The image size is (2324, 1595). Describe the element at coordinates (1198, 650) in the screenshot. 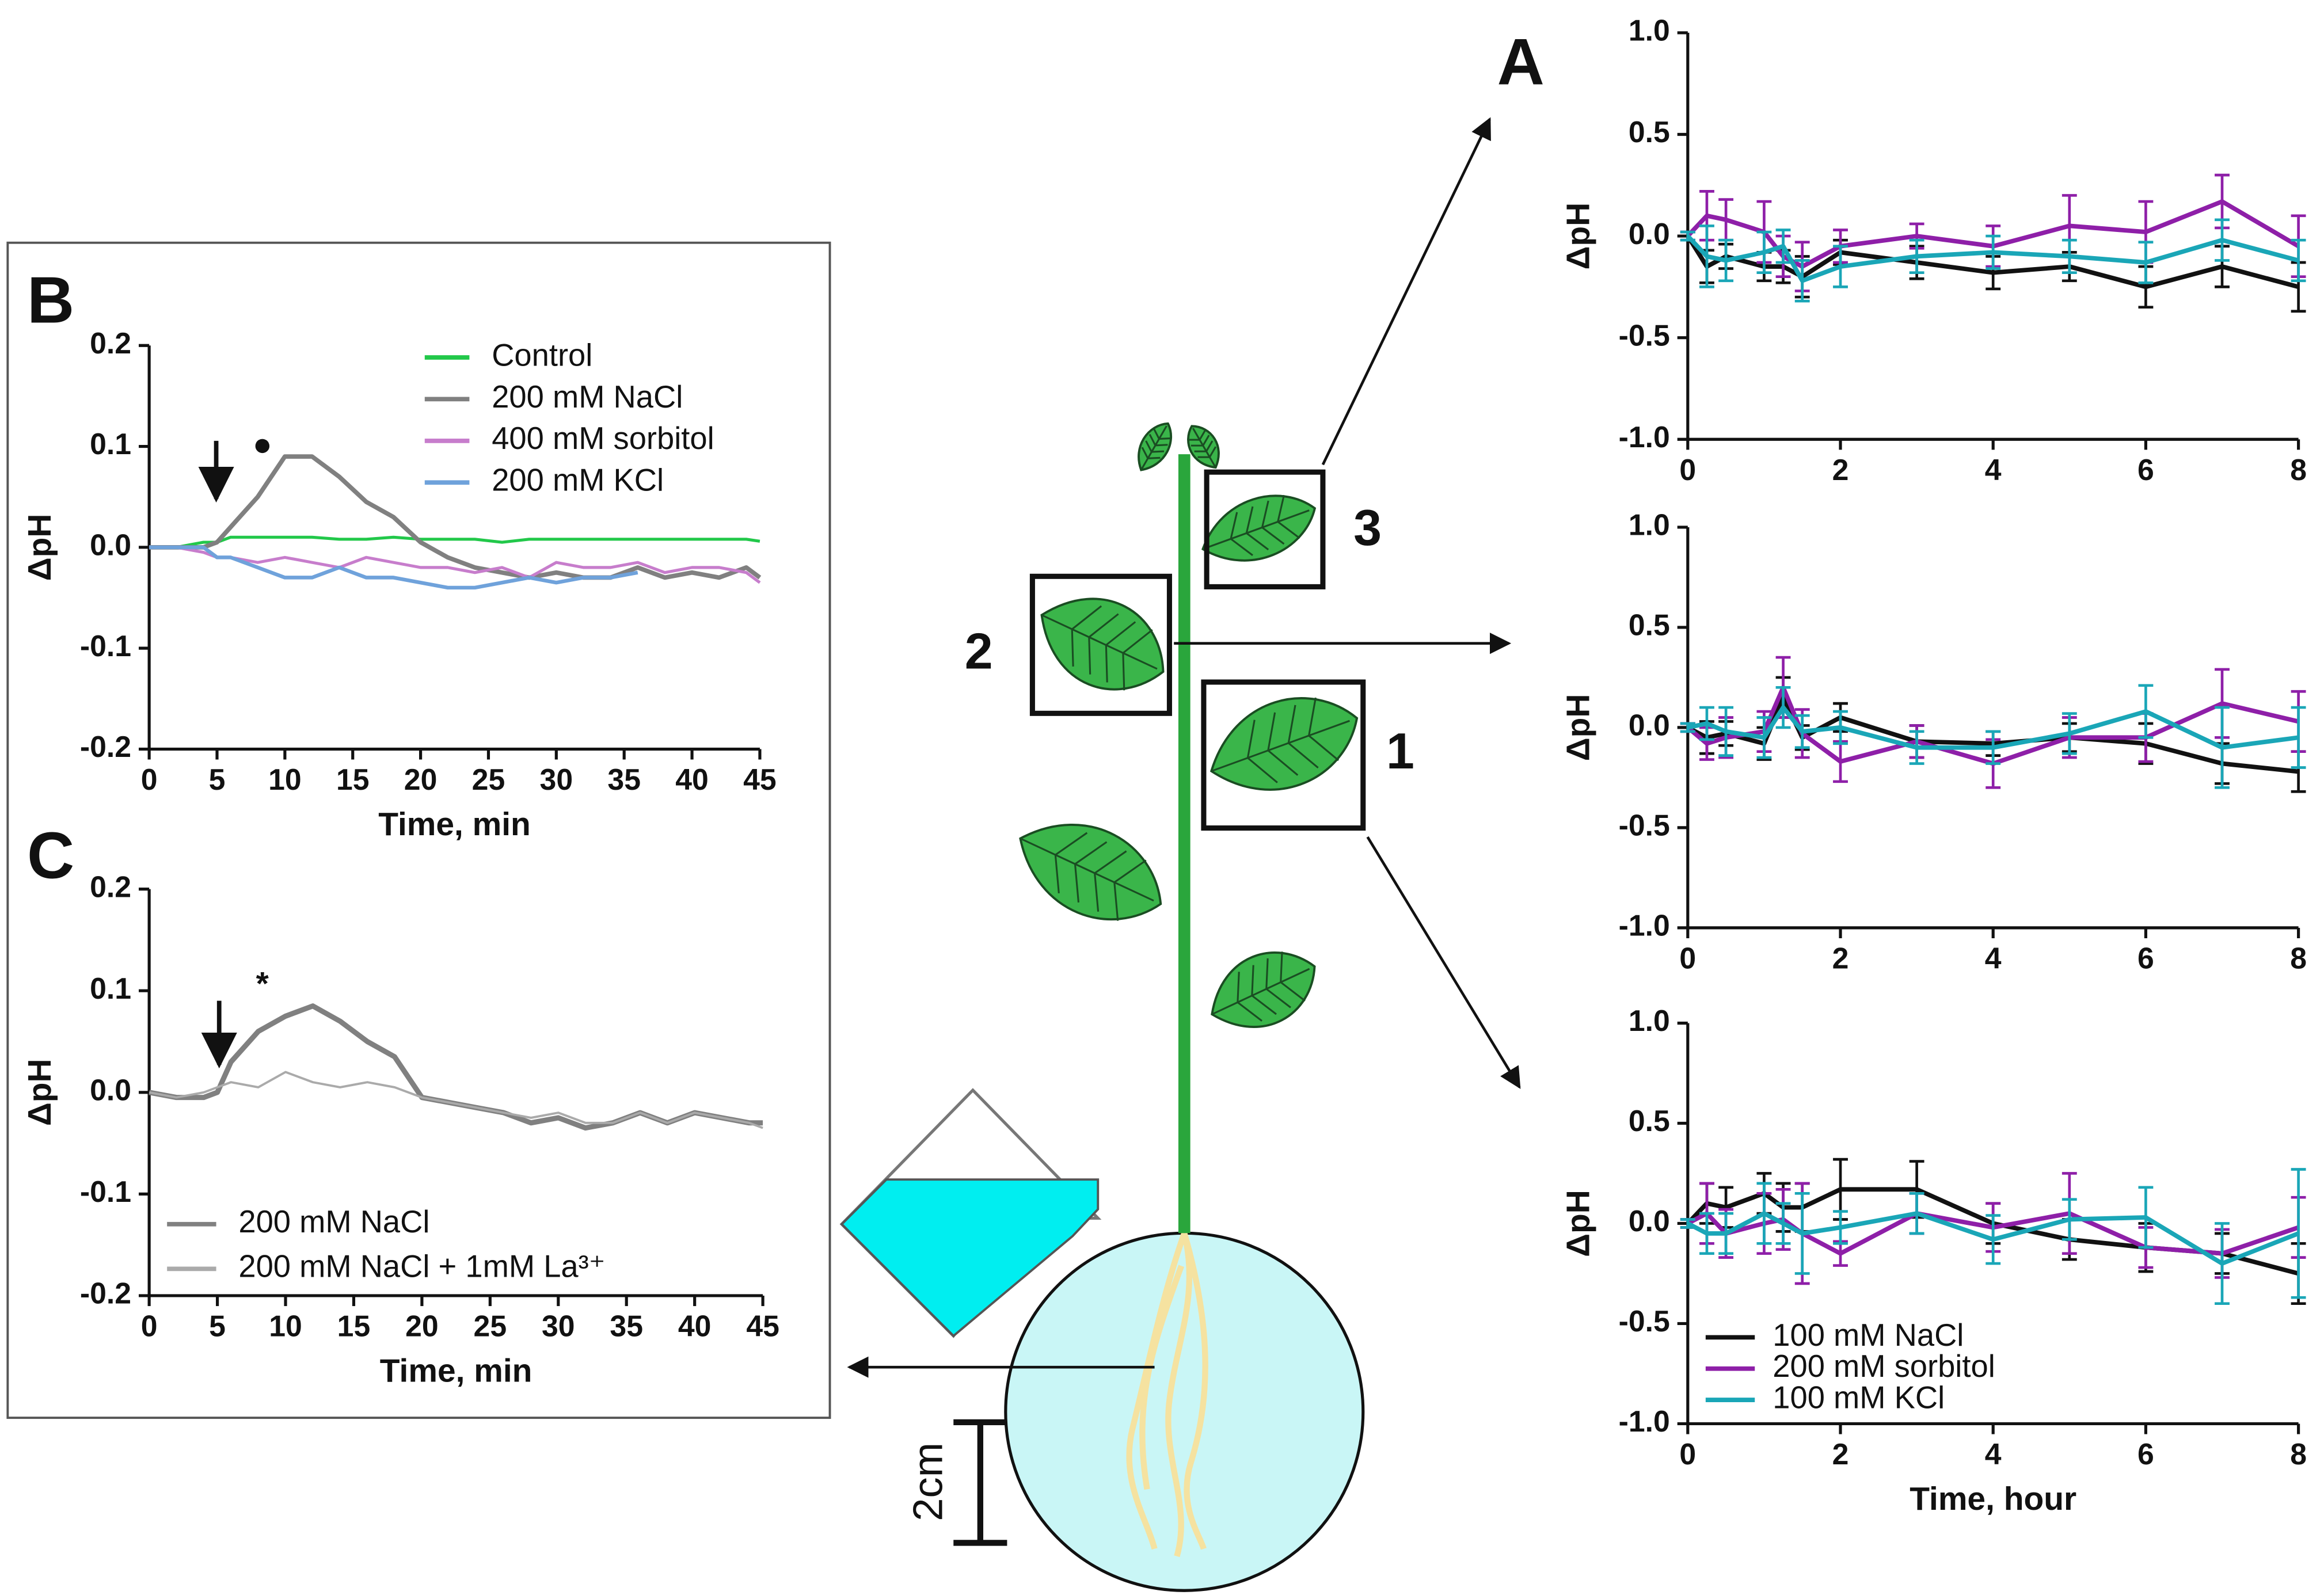

I see `leaf-boxes` at that location.